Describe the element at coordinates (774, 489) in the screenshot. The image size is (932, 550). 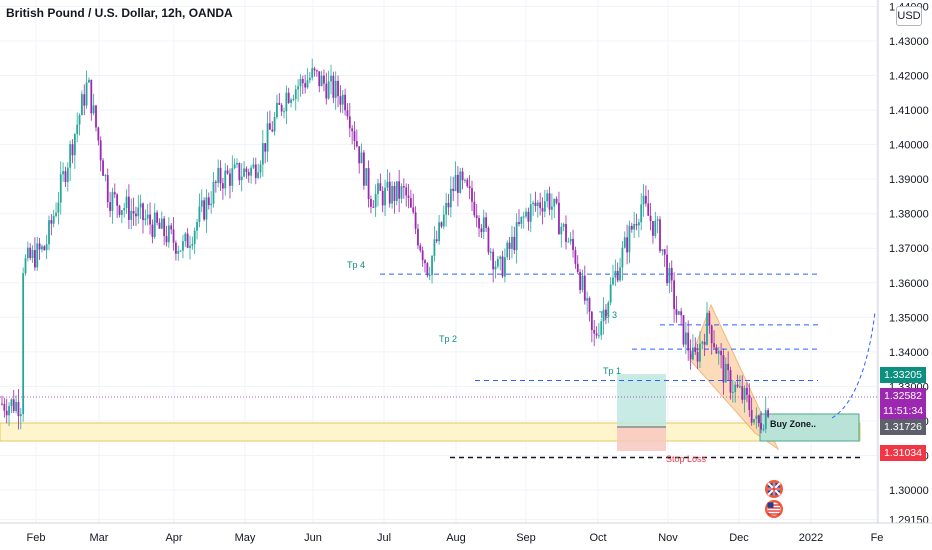
I see `uk-flag-icon` at that location.